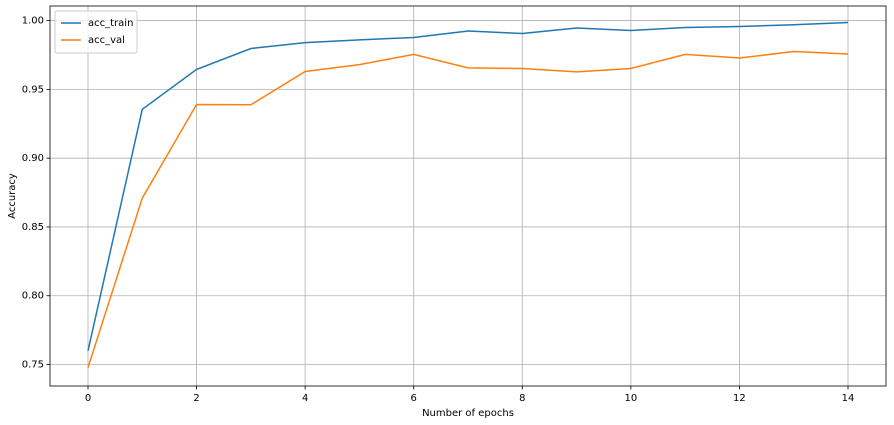 This screenshot has width=894, height=425. Describe the element at coordinates (468, 413) in the screenshot. I see `x-axis-label: Number of epochs` at that location.